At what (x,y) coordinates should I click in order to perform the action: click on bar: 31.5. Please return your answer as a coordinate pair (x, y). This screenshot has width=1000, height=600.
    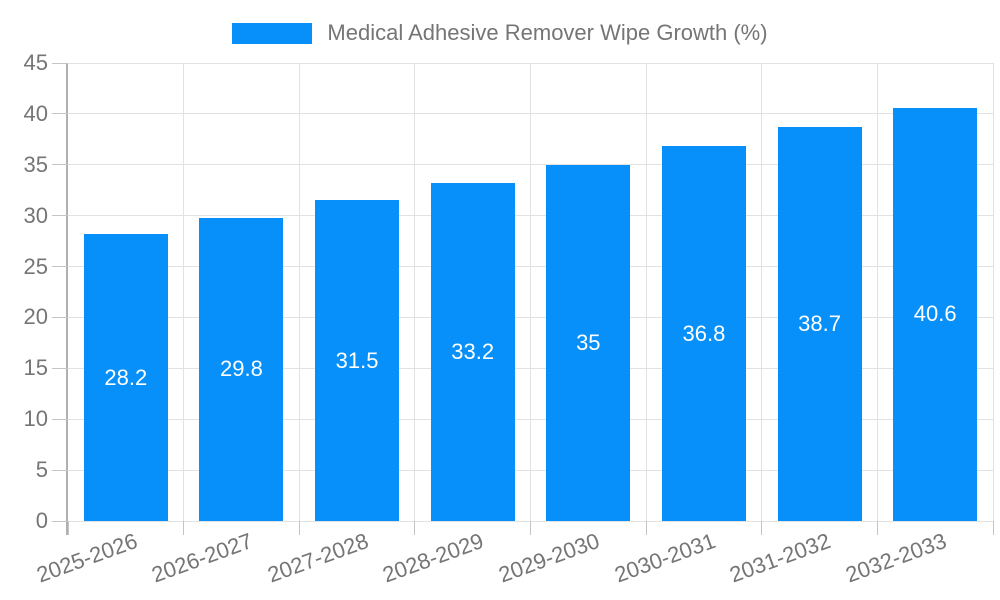
    Looking at the image, I should click on (357, 360).